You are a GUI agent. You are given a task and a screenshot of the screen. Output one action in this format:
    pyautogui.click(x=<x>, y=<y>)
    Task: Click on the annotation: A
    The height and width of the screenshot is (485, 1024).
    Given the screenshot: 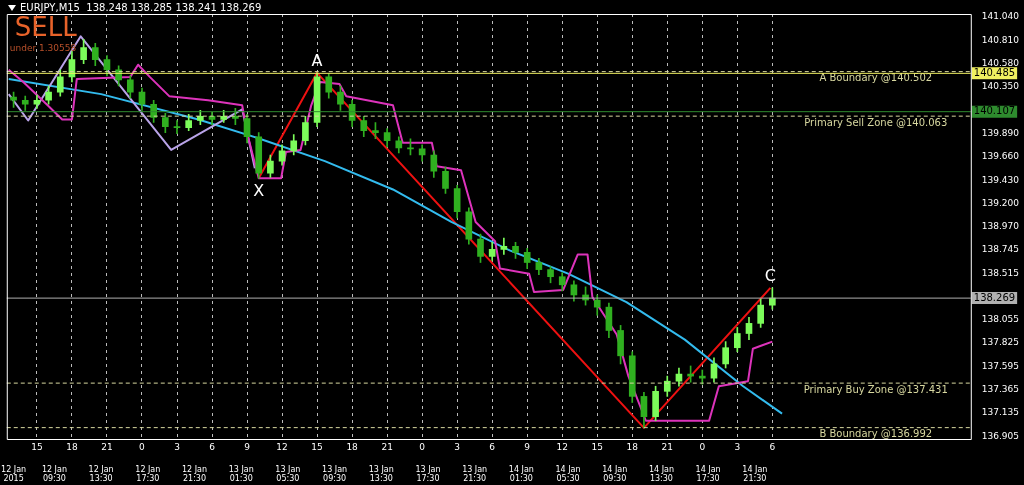 What is the action you would take?
    pyautogui.click(x=317, y=60)
    